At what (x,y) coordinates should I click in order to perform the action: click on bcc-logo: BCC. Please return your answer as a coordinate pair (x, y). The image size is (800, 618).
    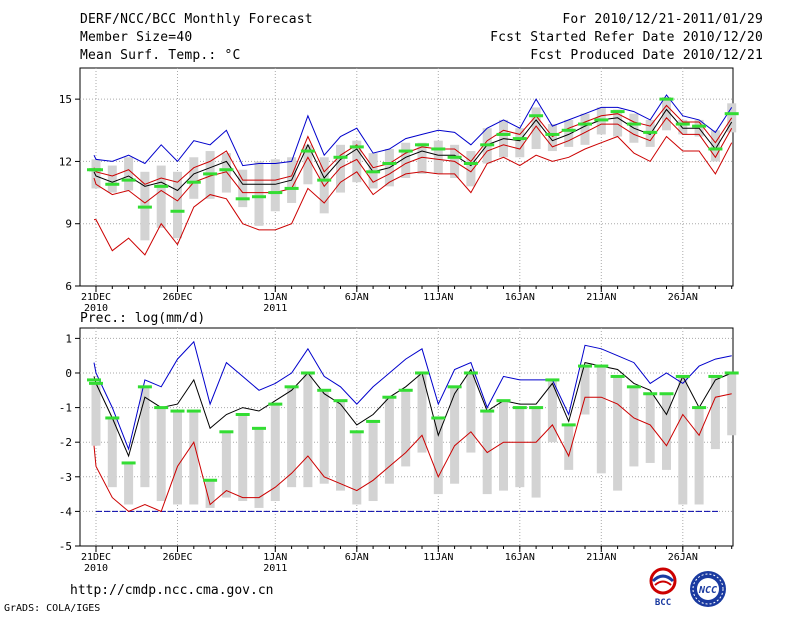
    Looking at the image, I should click on (663, 587).